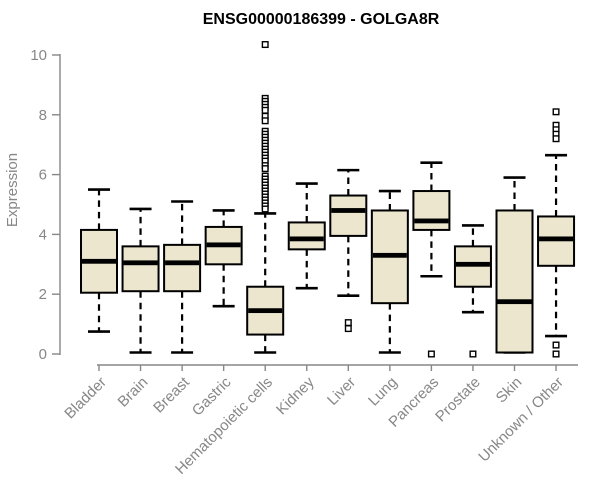 The image size is (600, 500). I want to click on median-brain, so click(140, 263).